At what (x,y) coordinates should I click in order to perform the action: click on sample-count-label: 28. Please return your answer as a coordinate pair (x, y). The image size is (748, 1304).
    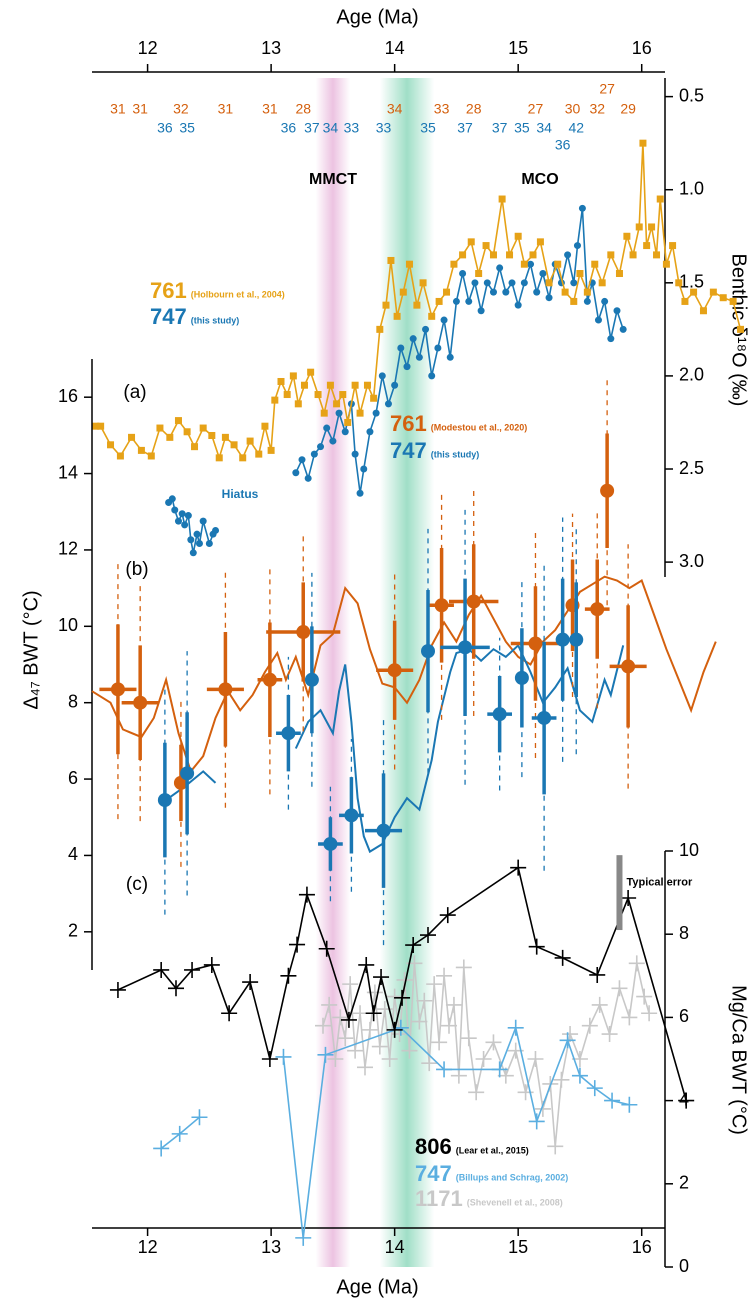
    Looking at the image, I should click on (474, 109).